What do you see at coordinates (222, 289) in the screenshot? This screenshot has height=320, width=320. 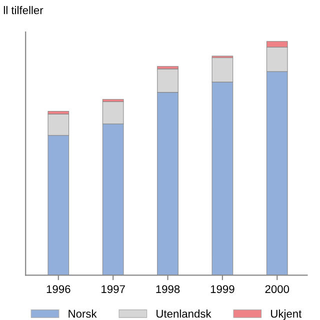 I see `x-tick-label: 1999` at bounding box center [222, 289].